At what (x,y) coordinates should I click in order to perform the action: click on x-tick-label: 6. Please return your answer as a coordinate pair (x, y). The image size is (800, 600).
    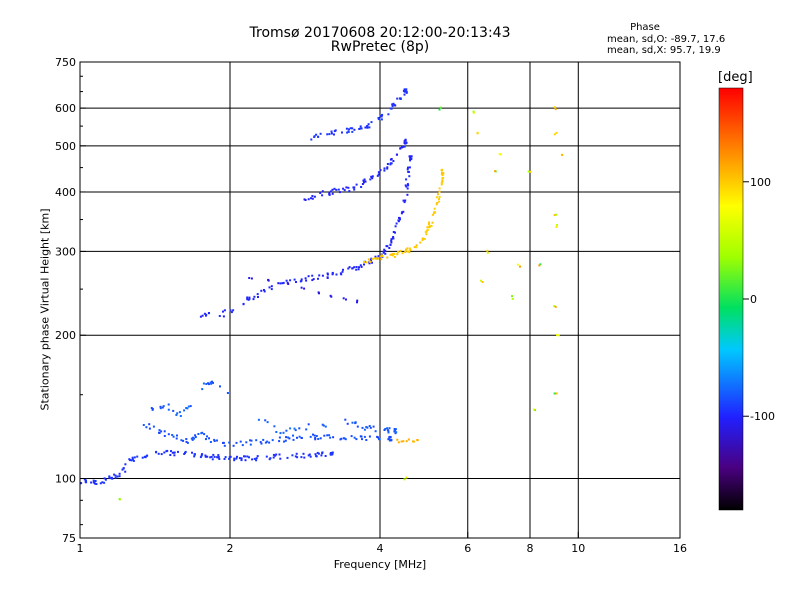
    Looking at the image, I should click on (467, 548).